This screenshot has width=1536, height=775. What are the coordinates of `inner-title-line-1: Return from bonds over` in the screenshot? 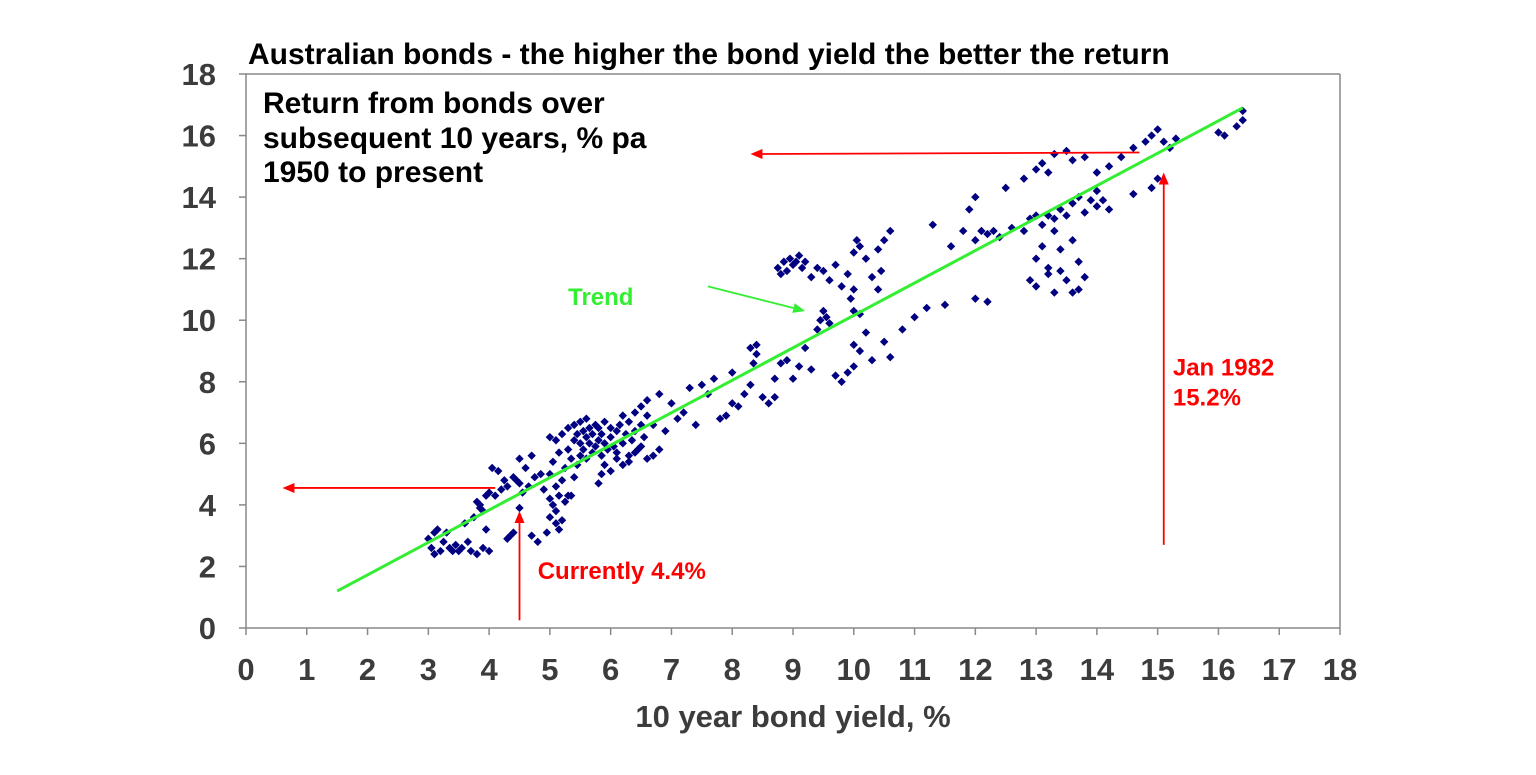 It's located at (434, 103).